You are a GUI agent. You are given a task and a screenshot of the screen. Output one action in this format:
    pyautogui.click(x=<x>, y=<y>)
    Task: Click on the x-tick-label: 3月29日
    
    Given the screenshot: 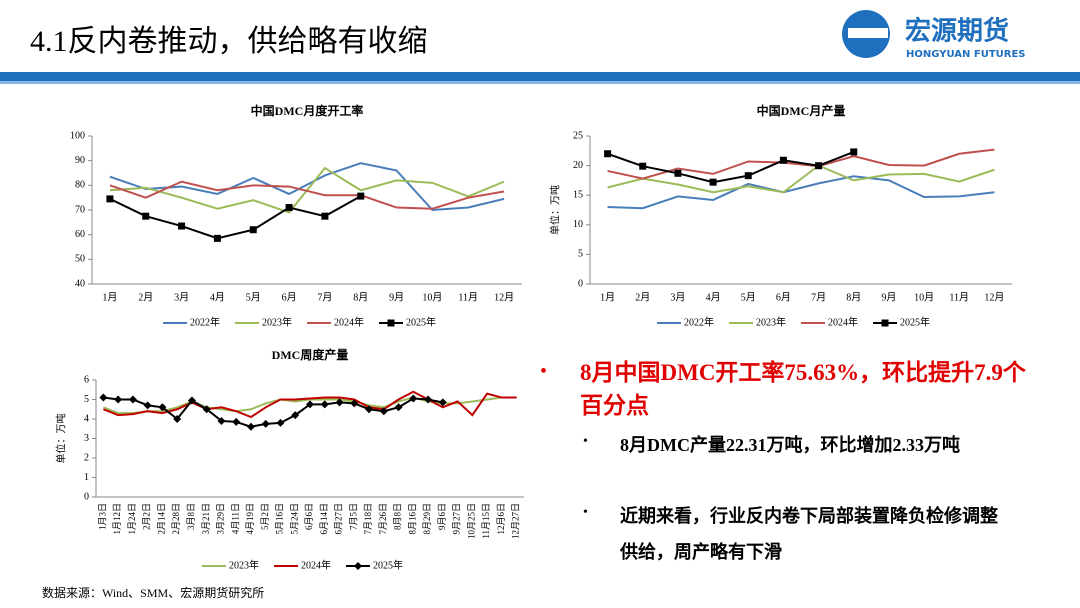 What is the action you would take?
    pyautogui.click(x=221, y=519)
    